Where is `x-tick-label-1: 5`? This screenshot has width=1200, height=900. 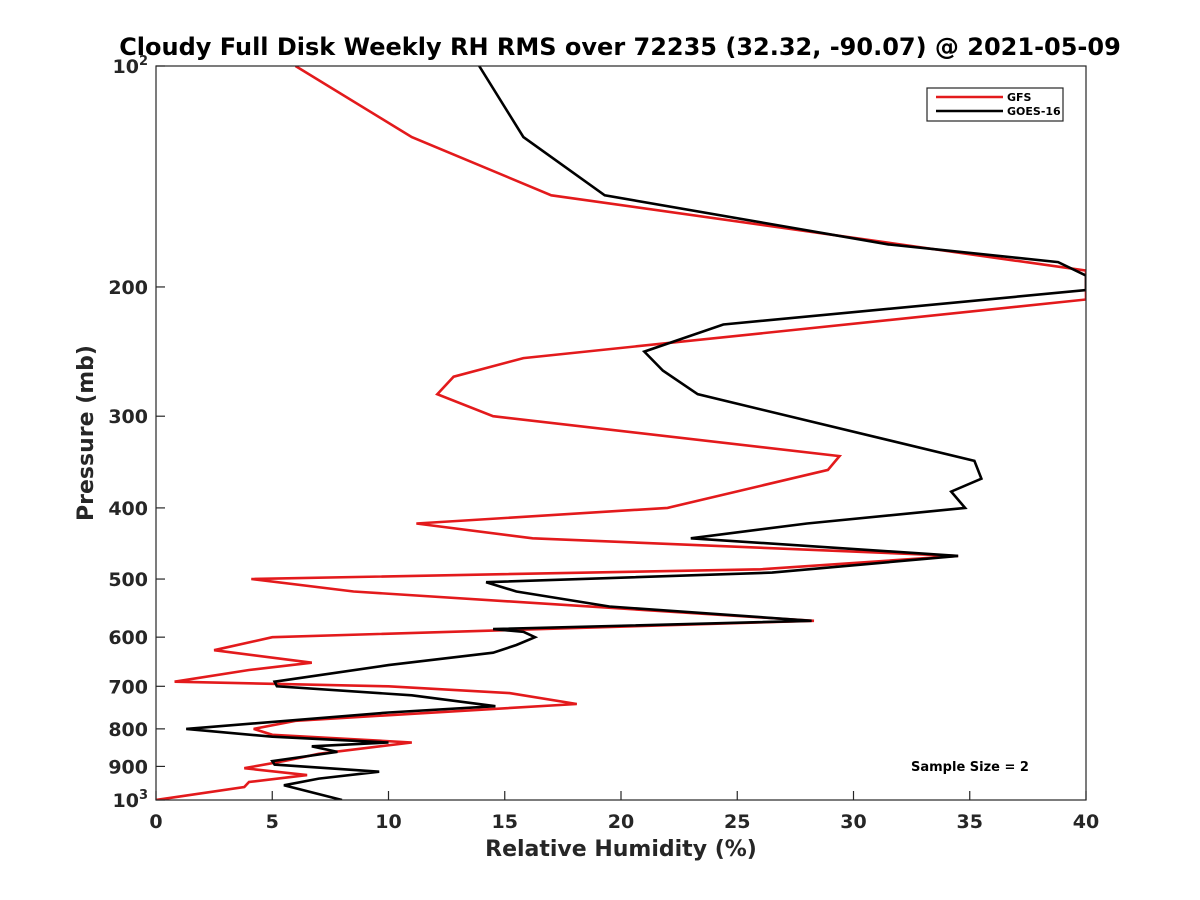
x-tick-label-1: 5 is located at coordinates (272, 822).